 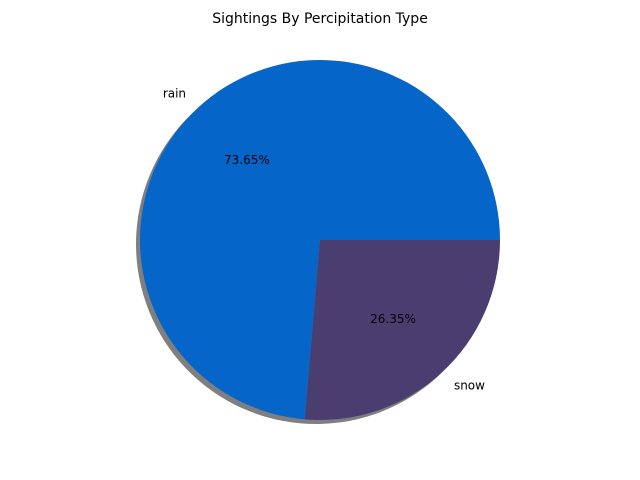 I want to click on pie-slice-snow, so click(x=402, y=330).